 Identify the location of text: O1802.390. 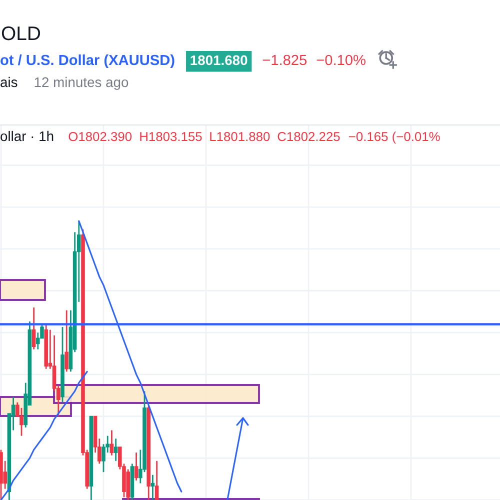
(100, 137).